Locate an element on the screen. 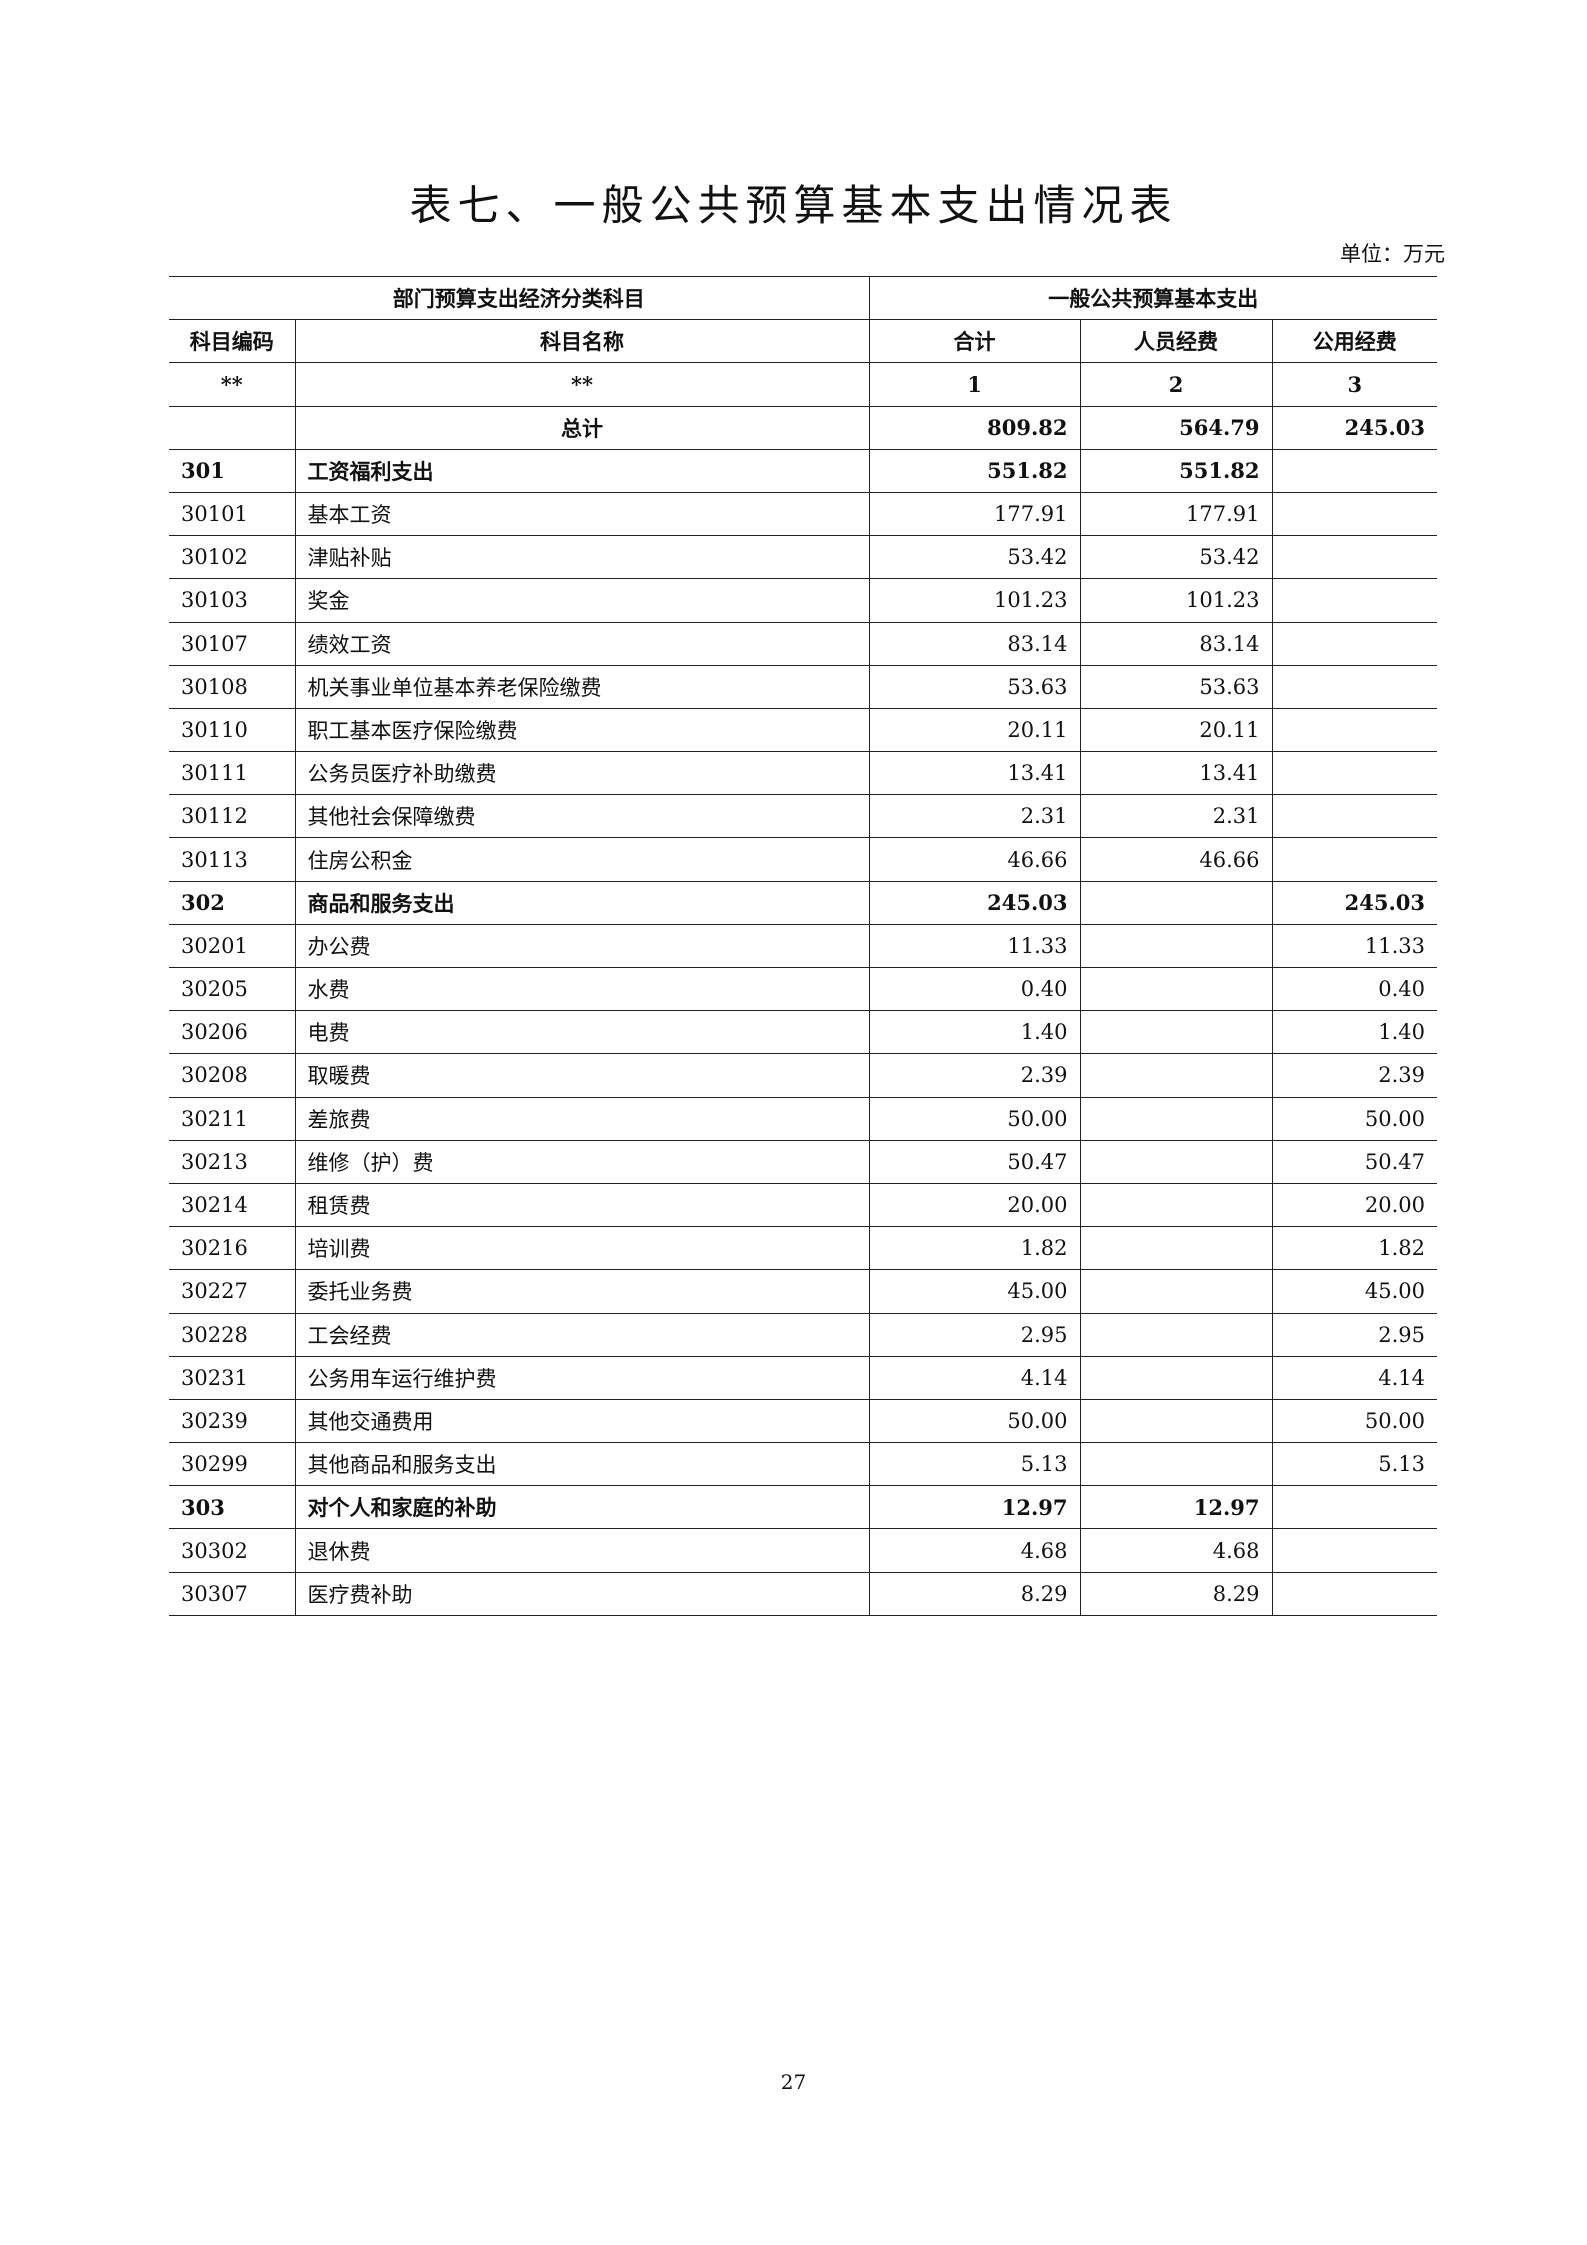 The width and height of the screenshot is (1587, 2245). table-row: 30110 职工基本医疗保险缴费 20.11 20.11 is located at coordinates (803, 730).